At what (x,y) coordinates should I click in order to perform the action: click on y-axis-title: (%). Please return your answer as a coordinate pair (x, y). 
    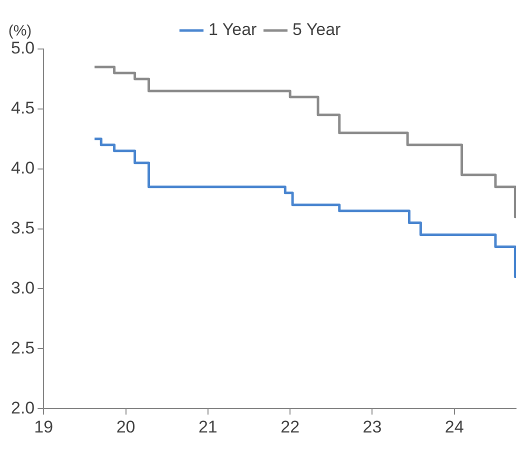
    Looking at the image, I should click on (20, 31).